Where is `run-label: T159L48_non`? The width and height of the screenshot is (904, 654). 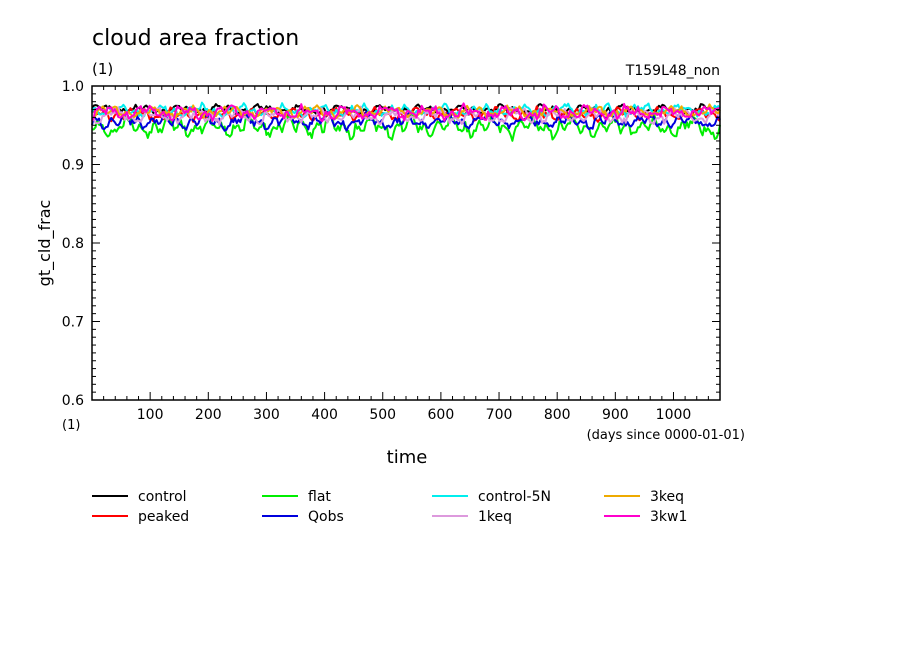 run-label: T159L48_non is located at coordinates (672, 71).